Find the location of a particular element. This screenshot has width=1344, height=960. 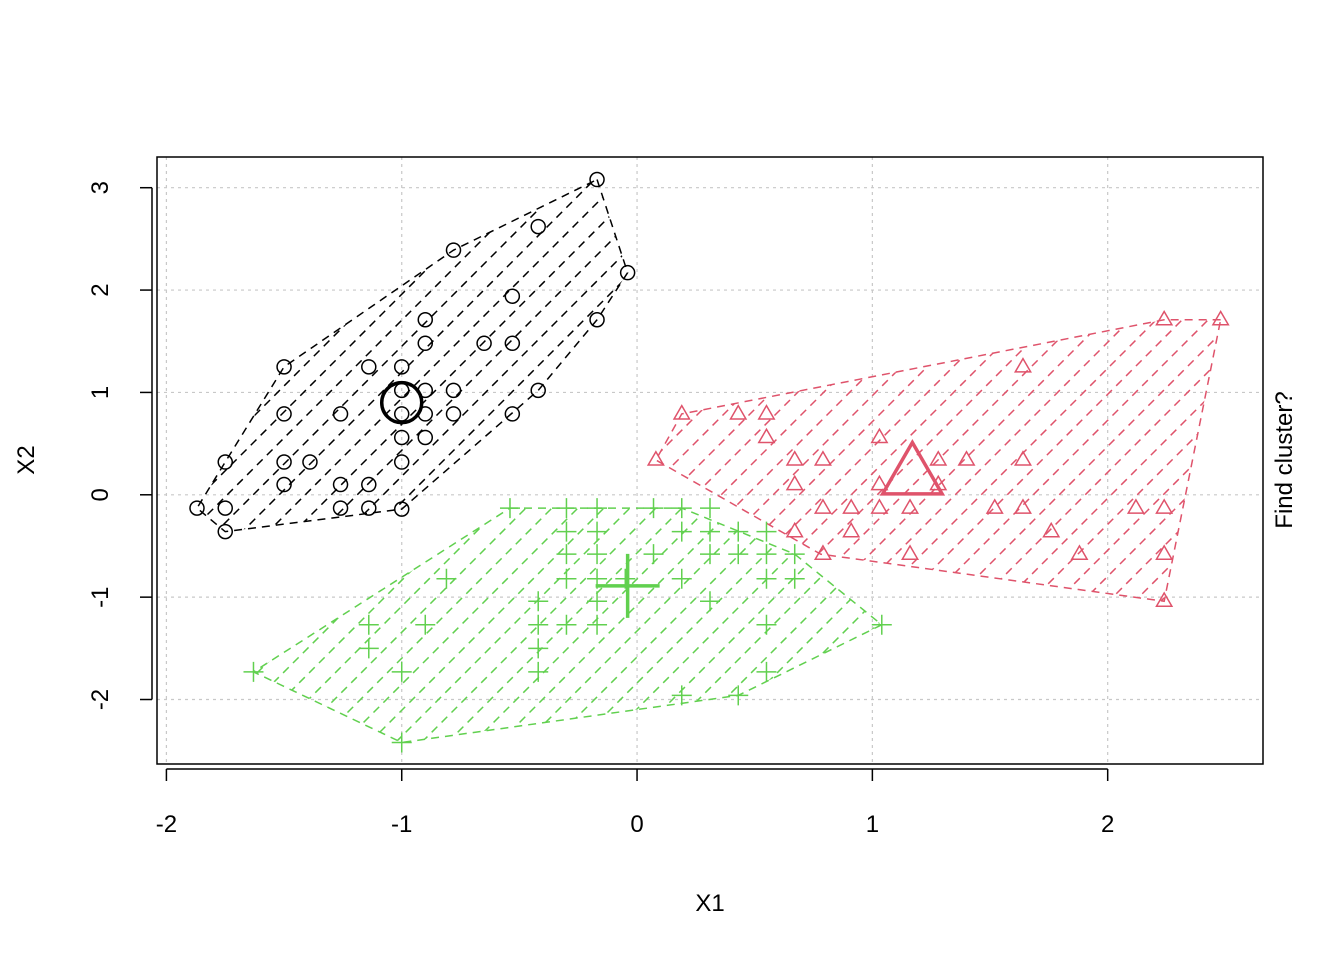

y-tick-label: -1 is located at coordinates (100, 596).